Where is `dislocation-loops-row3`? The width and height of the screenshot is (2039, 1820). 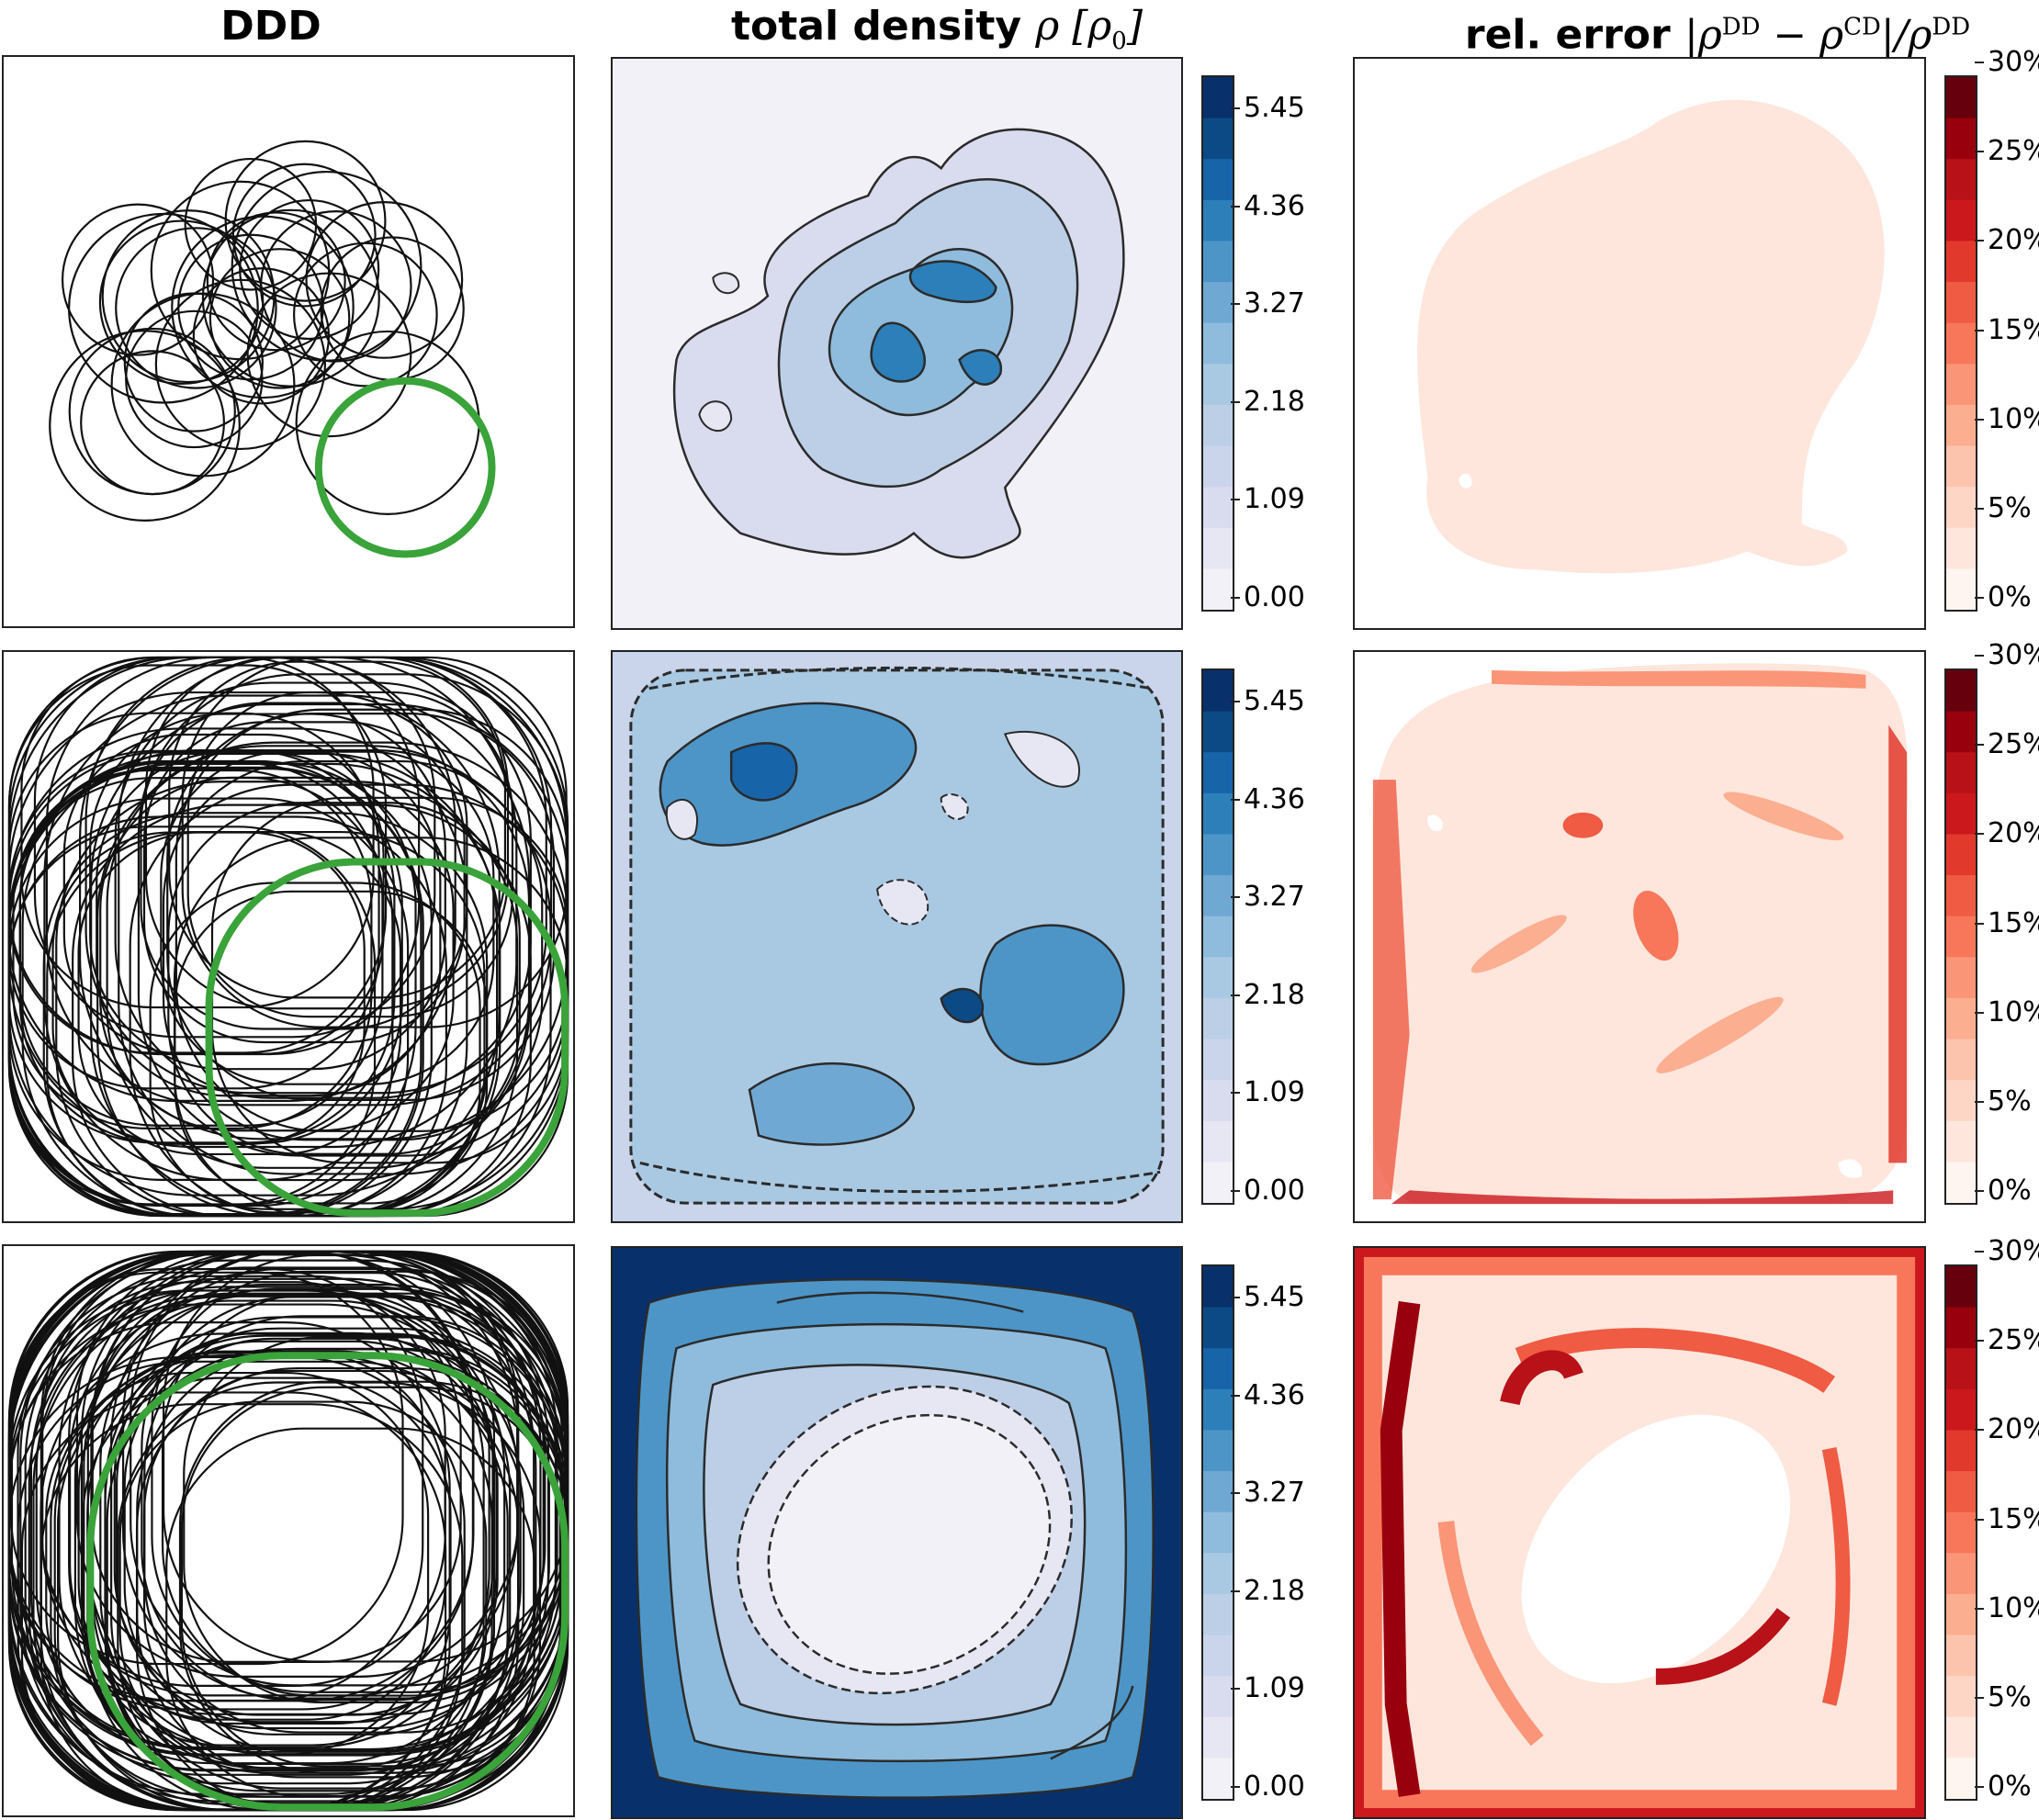
dislocation-loops-row3 is located at coordinates (288, 1531).